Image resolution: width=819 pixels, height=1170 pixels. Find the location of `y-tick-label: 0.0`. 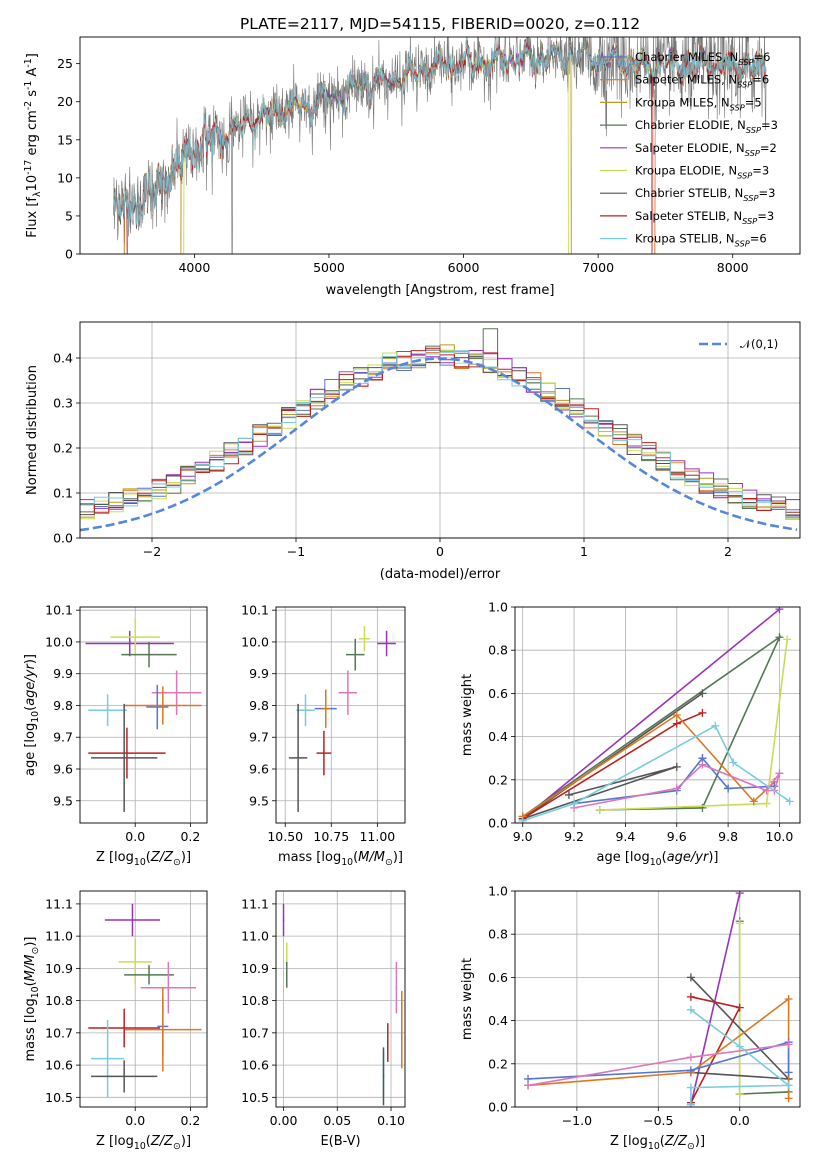

y-tick-label: 0.0 is located at coordinates (63, 538).